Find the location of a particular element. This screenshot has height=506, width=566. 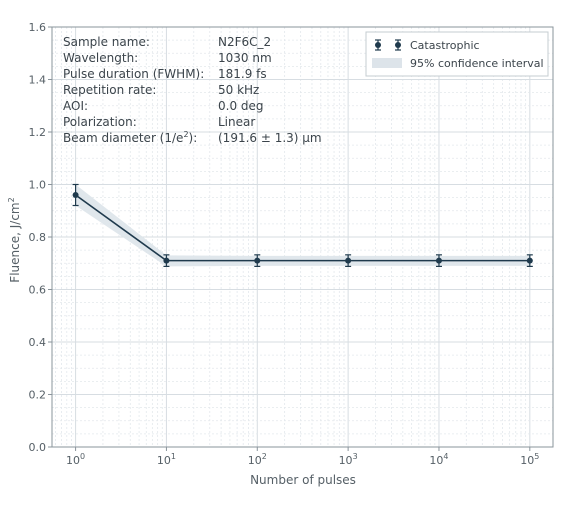

y-axis-label: Fluence, J/cm2 is located at coordinates (14, 239).